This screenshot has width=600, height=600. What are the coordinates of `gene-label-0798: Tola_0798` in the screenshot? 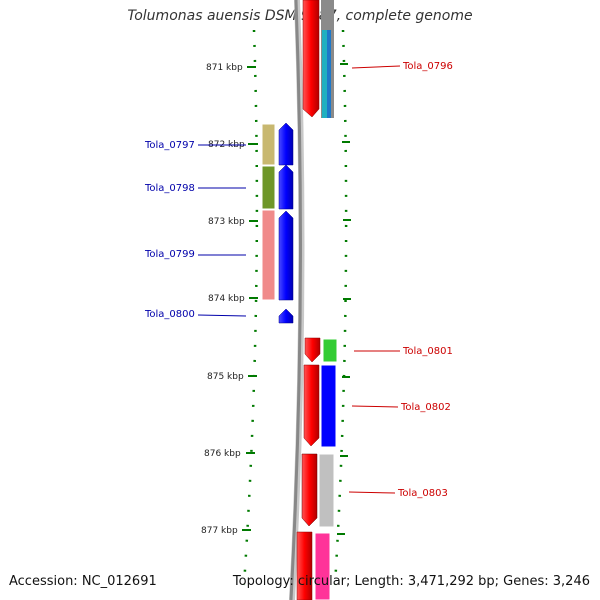 It's located at (169, 188).